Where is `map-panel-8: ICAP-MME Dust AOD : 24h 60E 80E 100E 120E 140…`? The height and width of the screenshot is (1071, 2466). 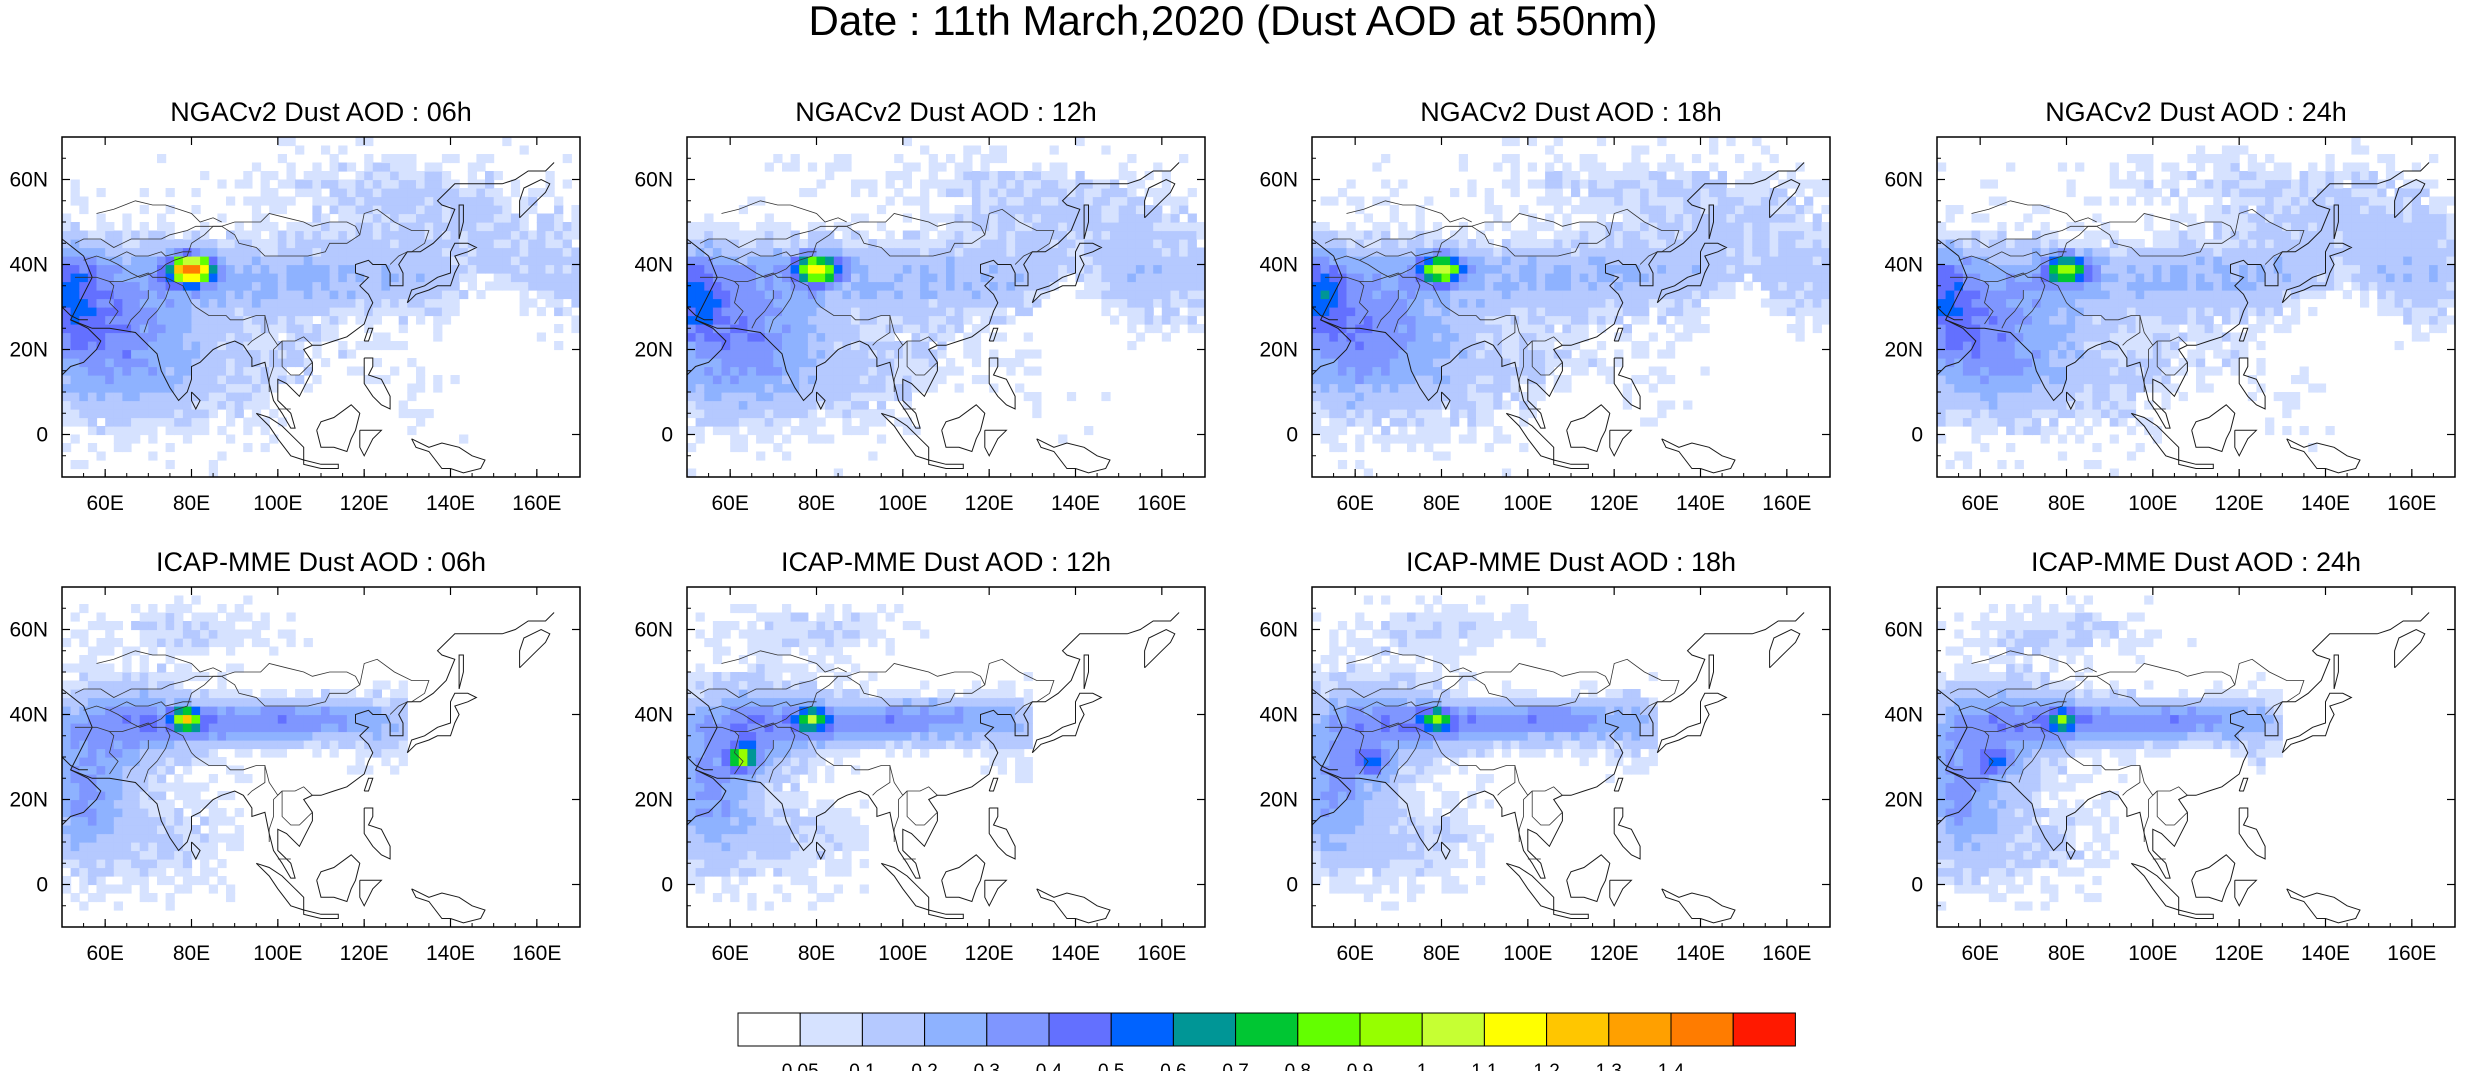
map-panel-8: ICAP-MME Dust AOD : 24h 60E 80E 100E 120E 140… is located at coordinates (2170, 756).